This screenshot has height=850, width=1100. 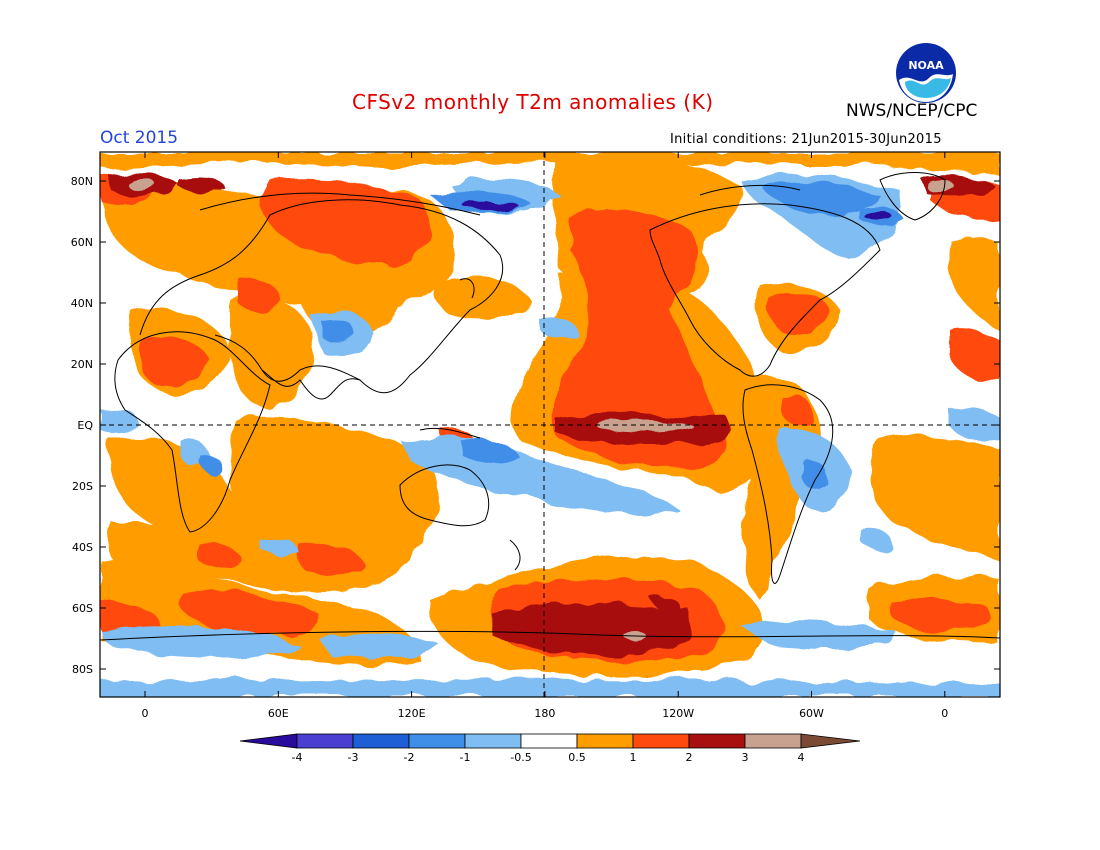 What do you see at coordinates (82, 303) in the screenshot?
I see `lat-tick-label: 40N` at bounding box center [82, 303].